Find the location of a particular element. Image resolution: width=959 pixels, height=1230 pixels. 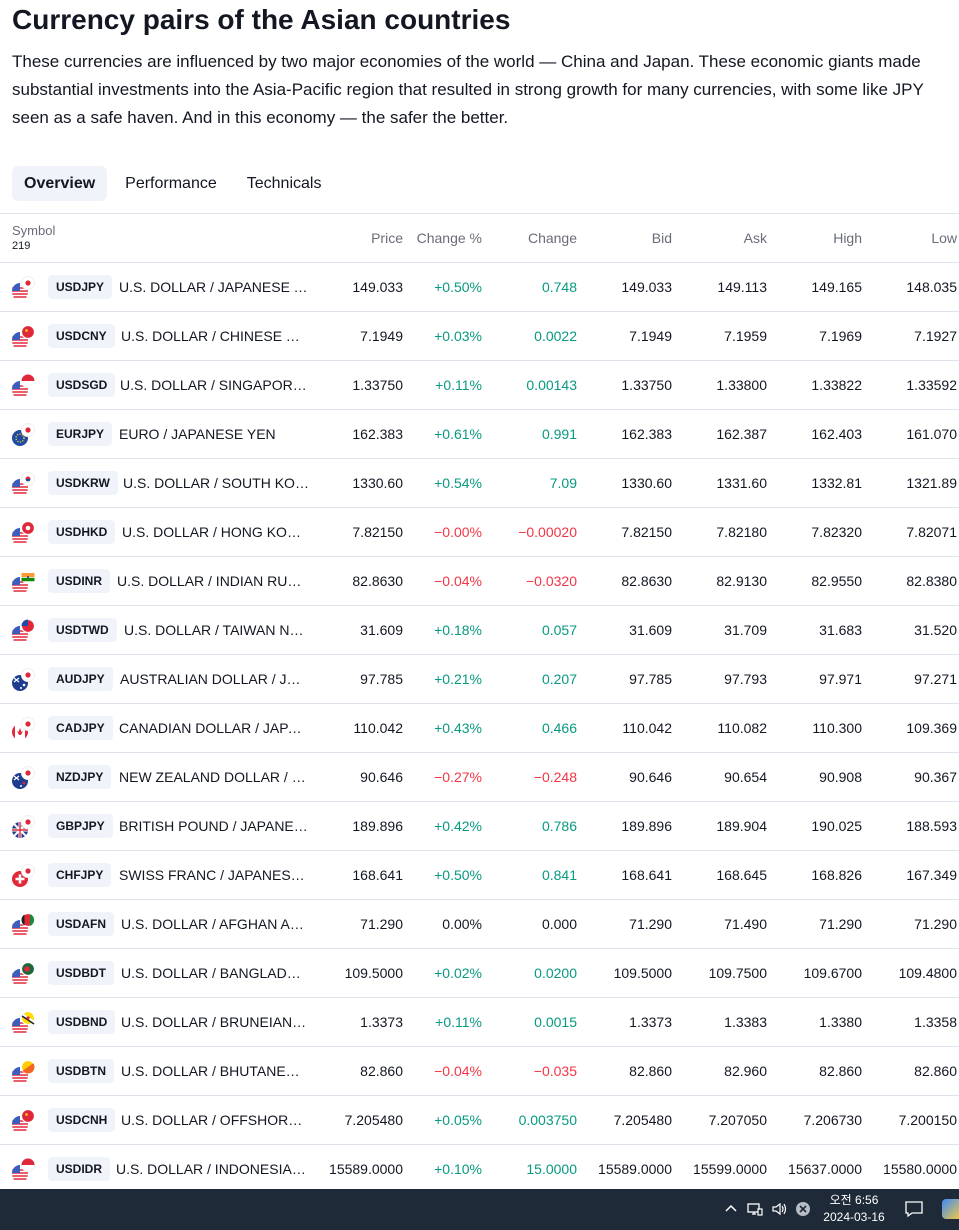

ticker-badge: AUDJPY is located at coordinates (80, 679).